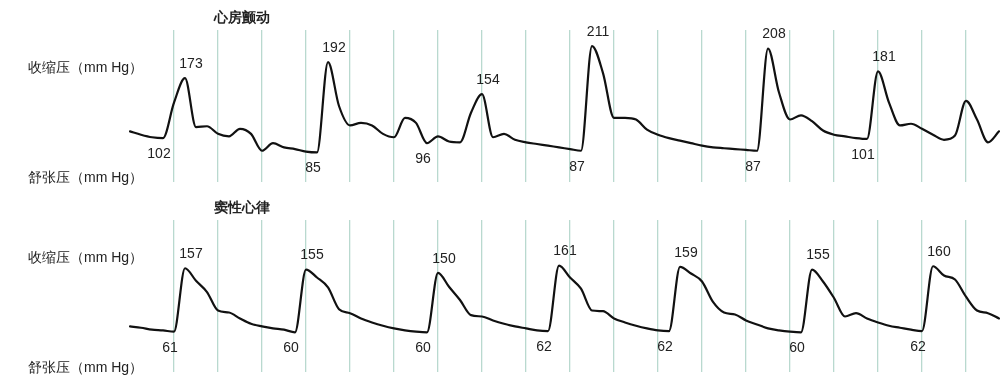 This screenshot has width=1002, height=380. Describe the element at coordinates (686, 251) in the screenshot. I see `data-label: 159` at that location.